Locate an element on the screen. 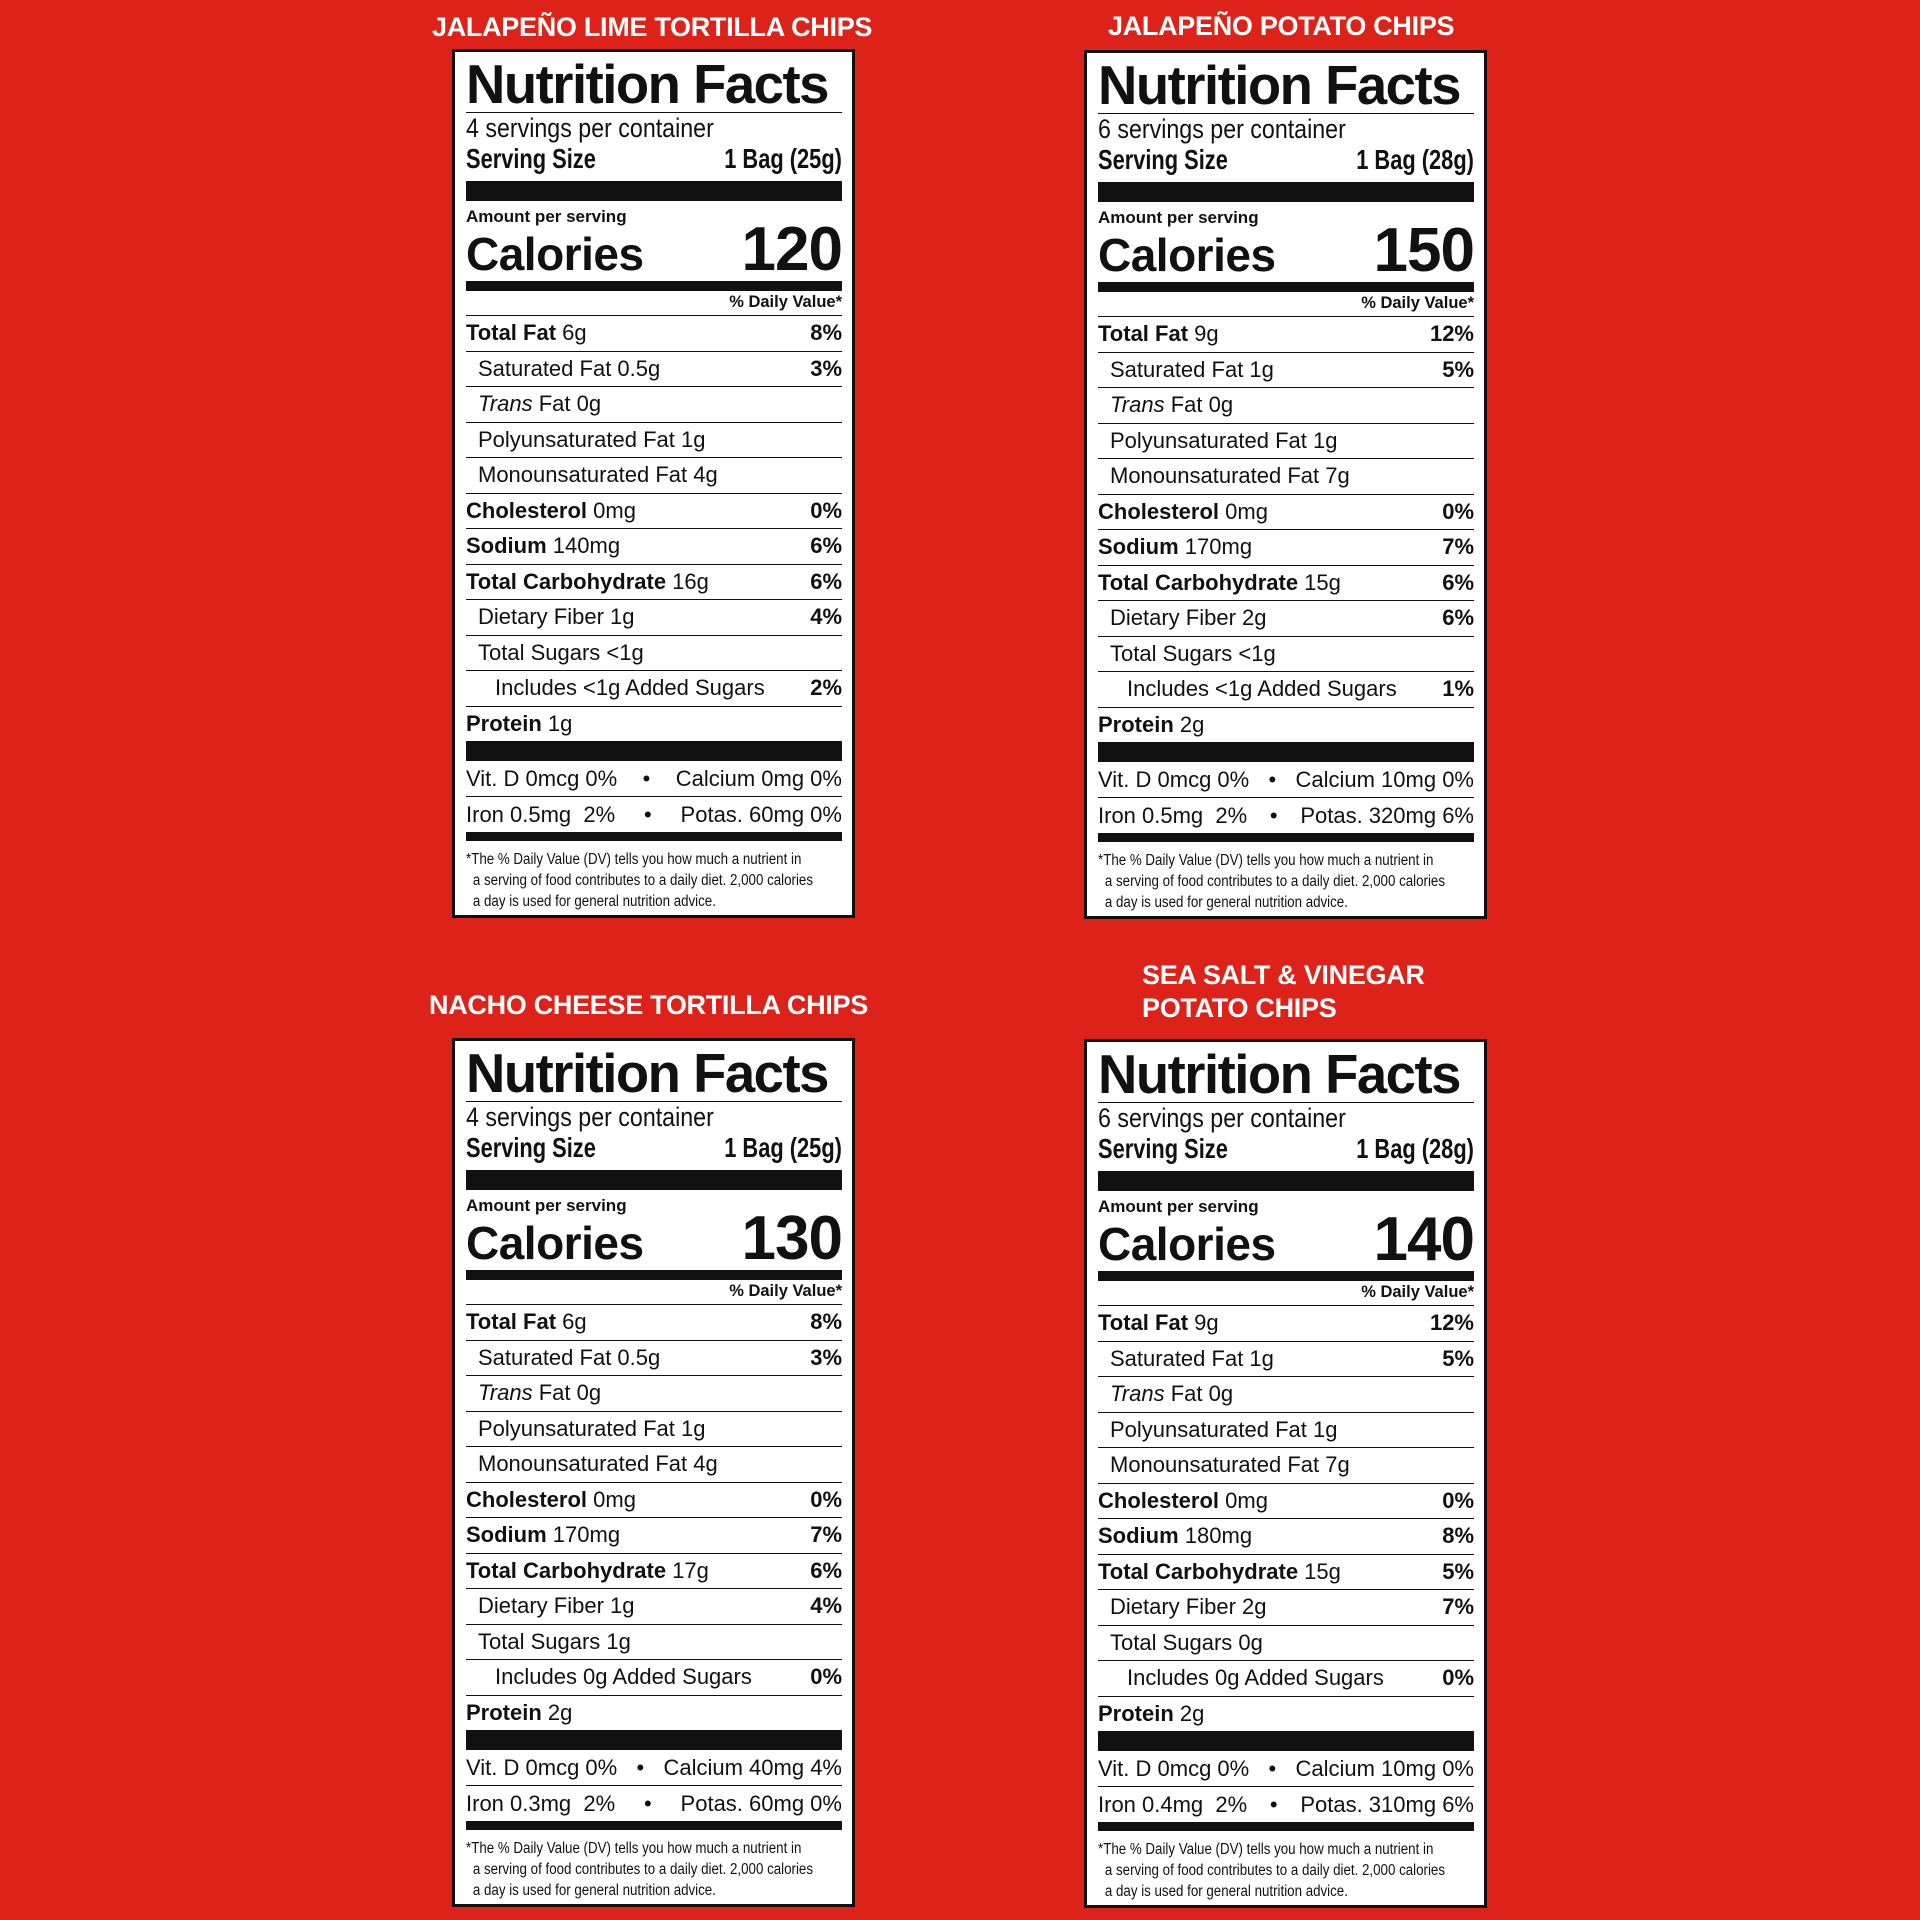 Image resolution: width=1920 pixels, height=1920 pixels. product-title: NACHO CHEESE TORTILLA CHIPS is located at coordinates (648, 1005).